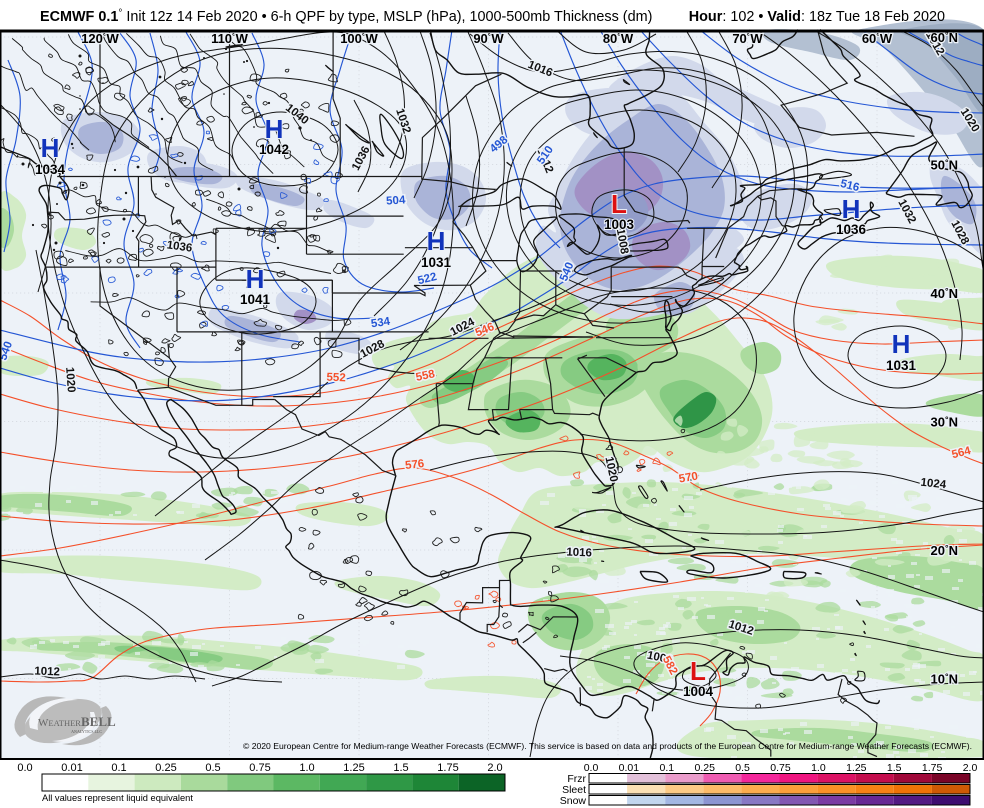  Describe the element at coordinates (747, 38) in the screenshot. I see `svg-text: 70°W` at that location.